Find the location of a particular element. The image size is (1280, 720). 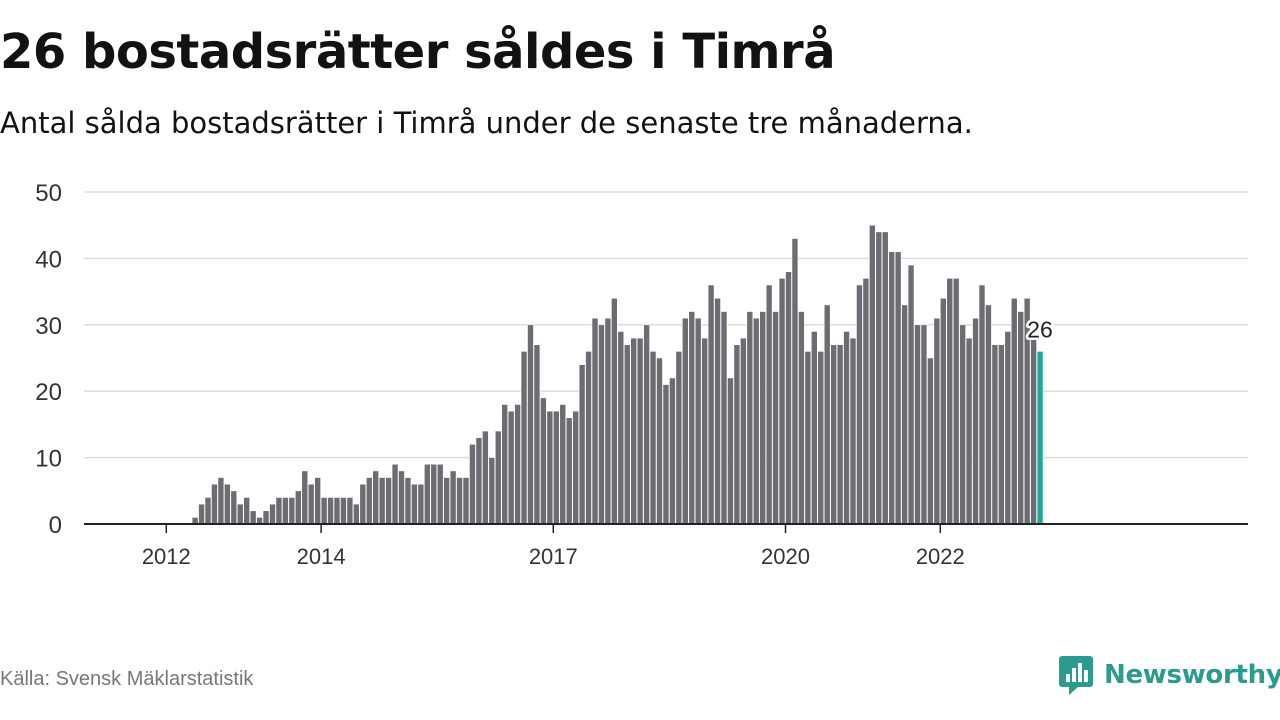

newsworthy-logo: Newsworthy is located at coordinates (1169, 675).